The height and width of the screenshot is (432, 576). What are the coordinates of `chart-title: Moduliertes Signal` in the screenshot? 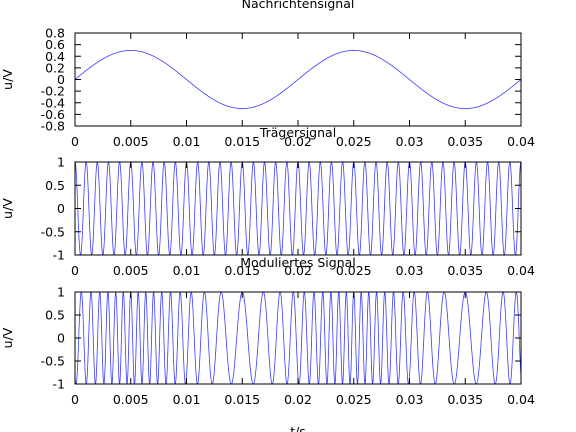 It's located at (298, 262).